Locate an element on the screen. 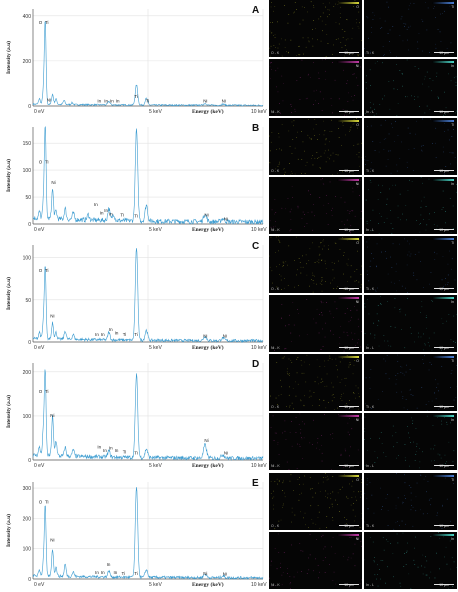  panel-letter: B is located at coordinates (255, 128).